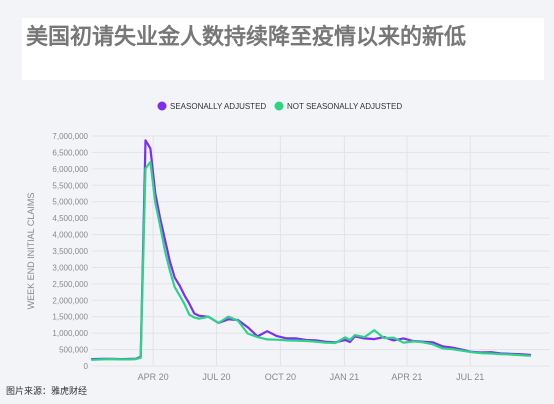  Describe the element at coordinates (70, 235) in the screenshot. I see `y-tick-label: 4,000,000` at that location.